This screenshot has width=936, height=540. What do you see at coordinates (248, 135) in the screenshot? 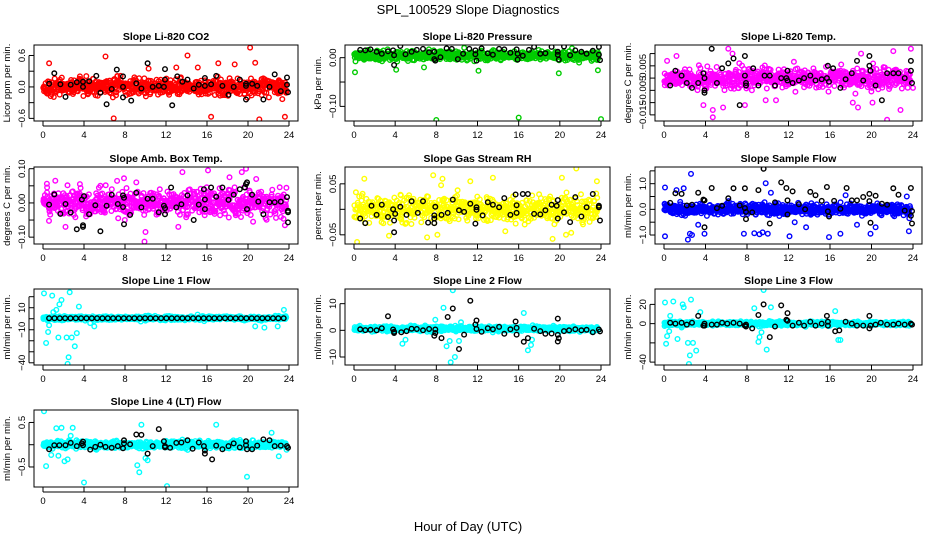
I see `x-tick-label: 20` at bounding box center [248, 135].